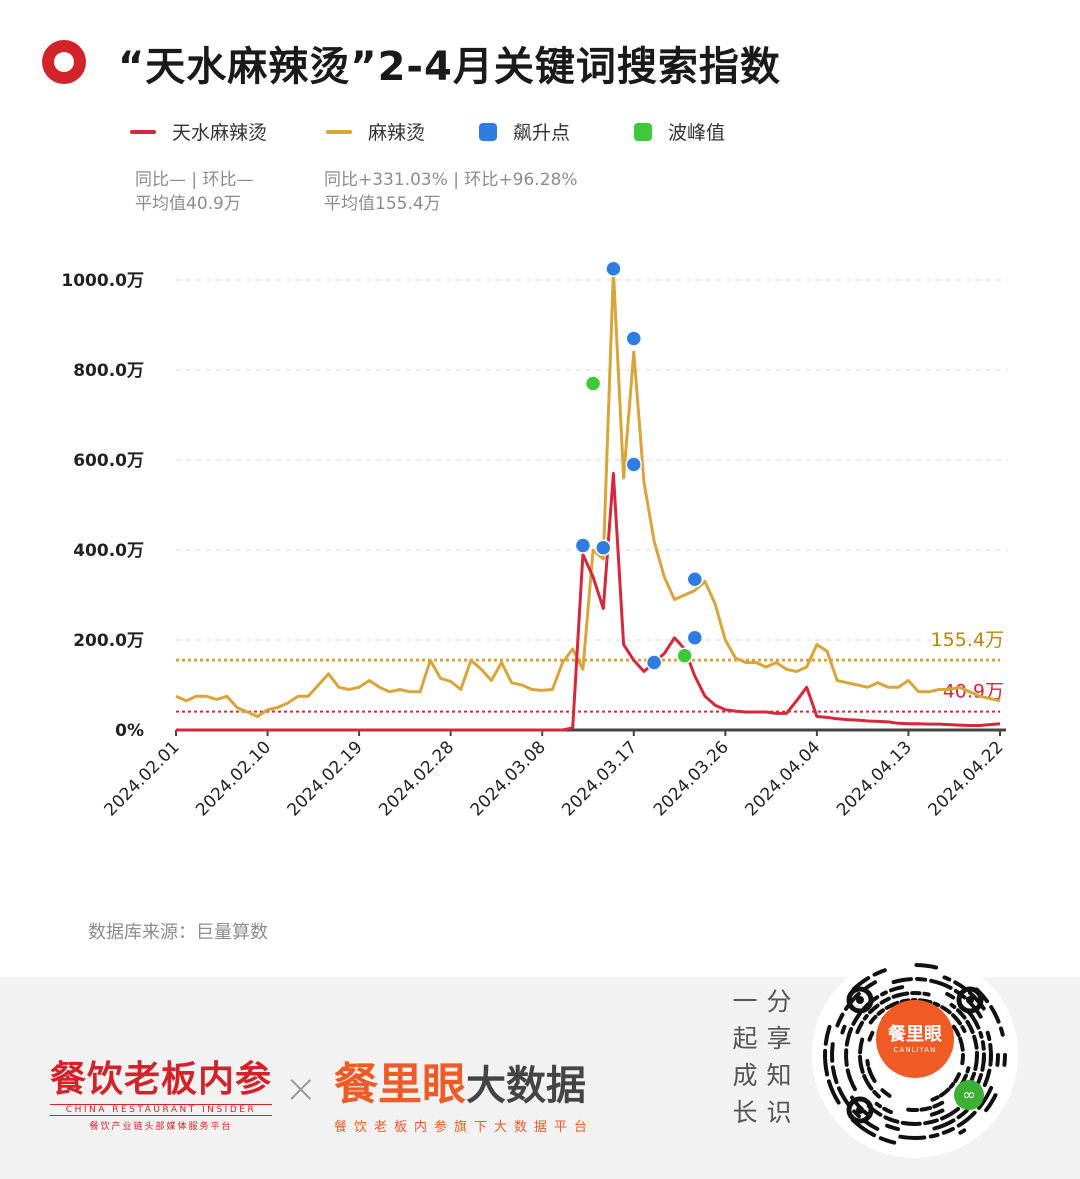 The height and width of the screenshot is (1179, 1080). I want to click on qr-pattern-icon, so click(915, 1054).